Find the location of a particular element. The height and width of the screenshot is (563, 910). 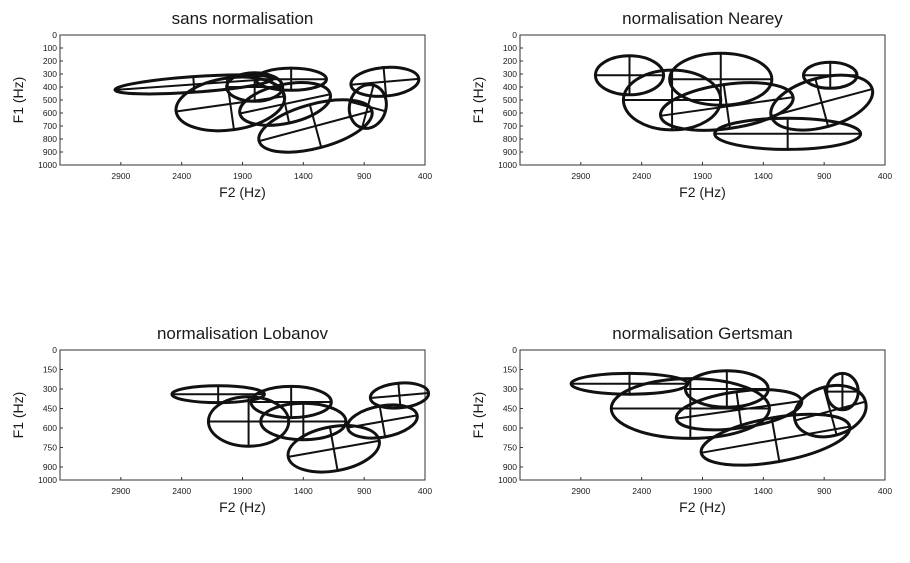

chart-title: sans normalisation is located at coordinates (243, 18).